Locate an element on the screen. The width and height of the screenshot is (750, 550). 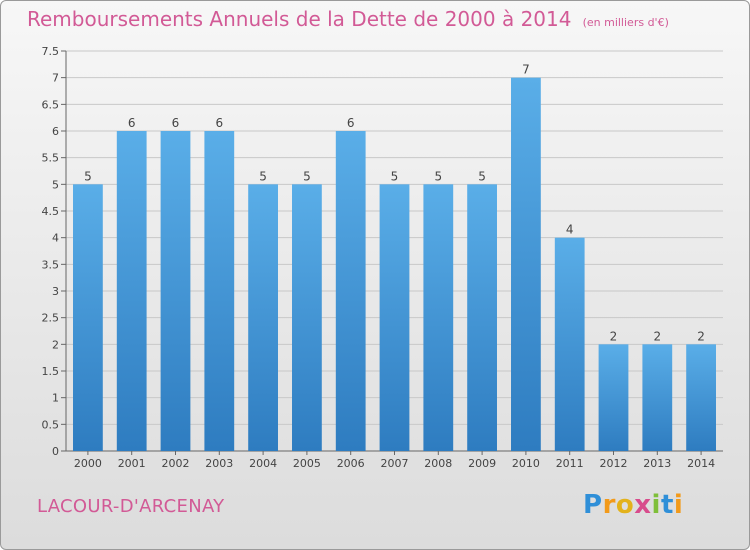
y-tick-label: 0 is located at coordinates (55, 451).